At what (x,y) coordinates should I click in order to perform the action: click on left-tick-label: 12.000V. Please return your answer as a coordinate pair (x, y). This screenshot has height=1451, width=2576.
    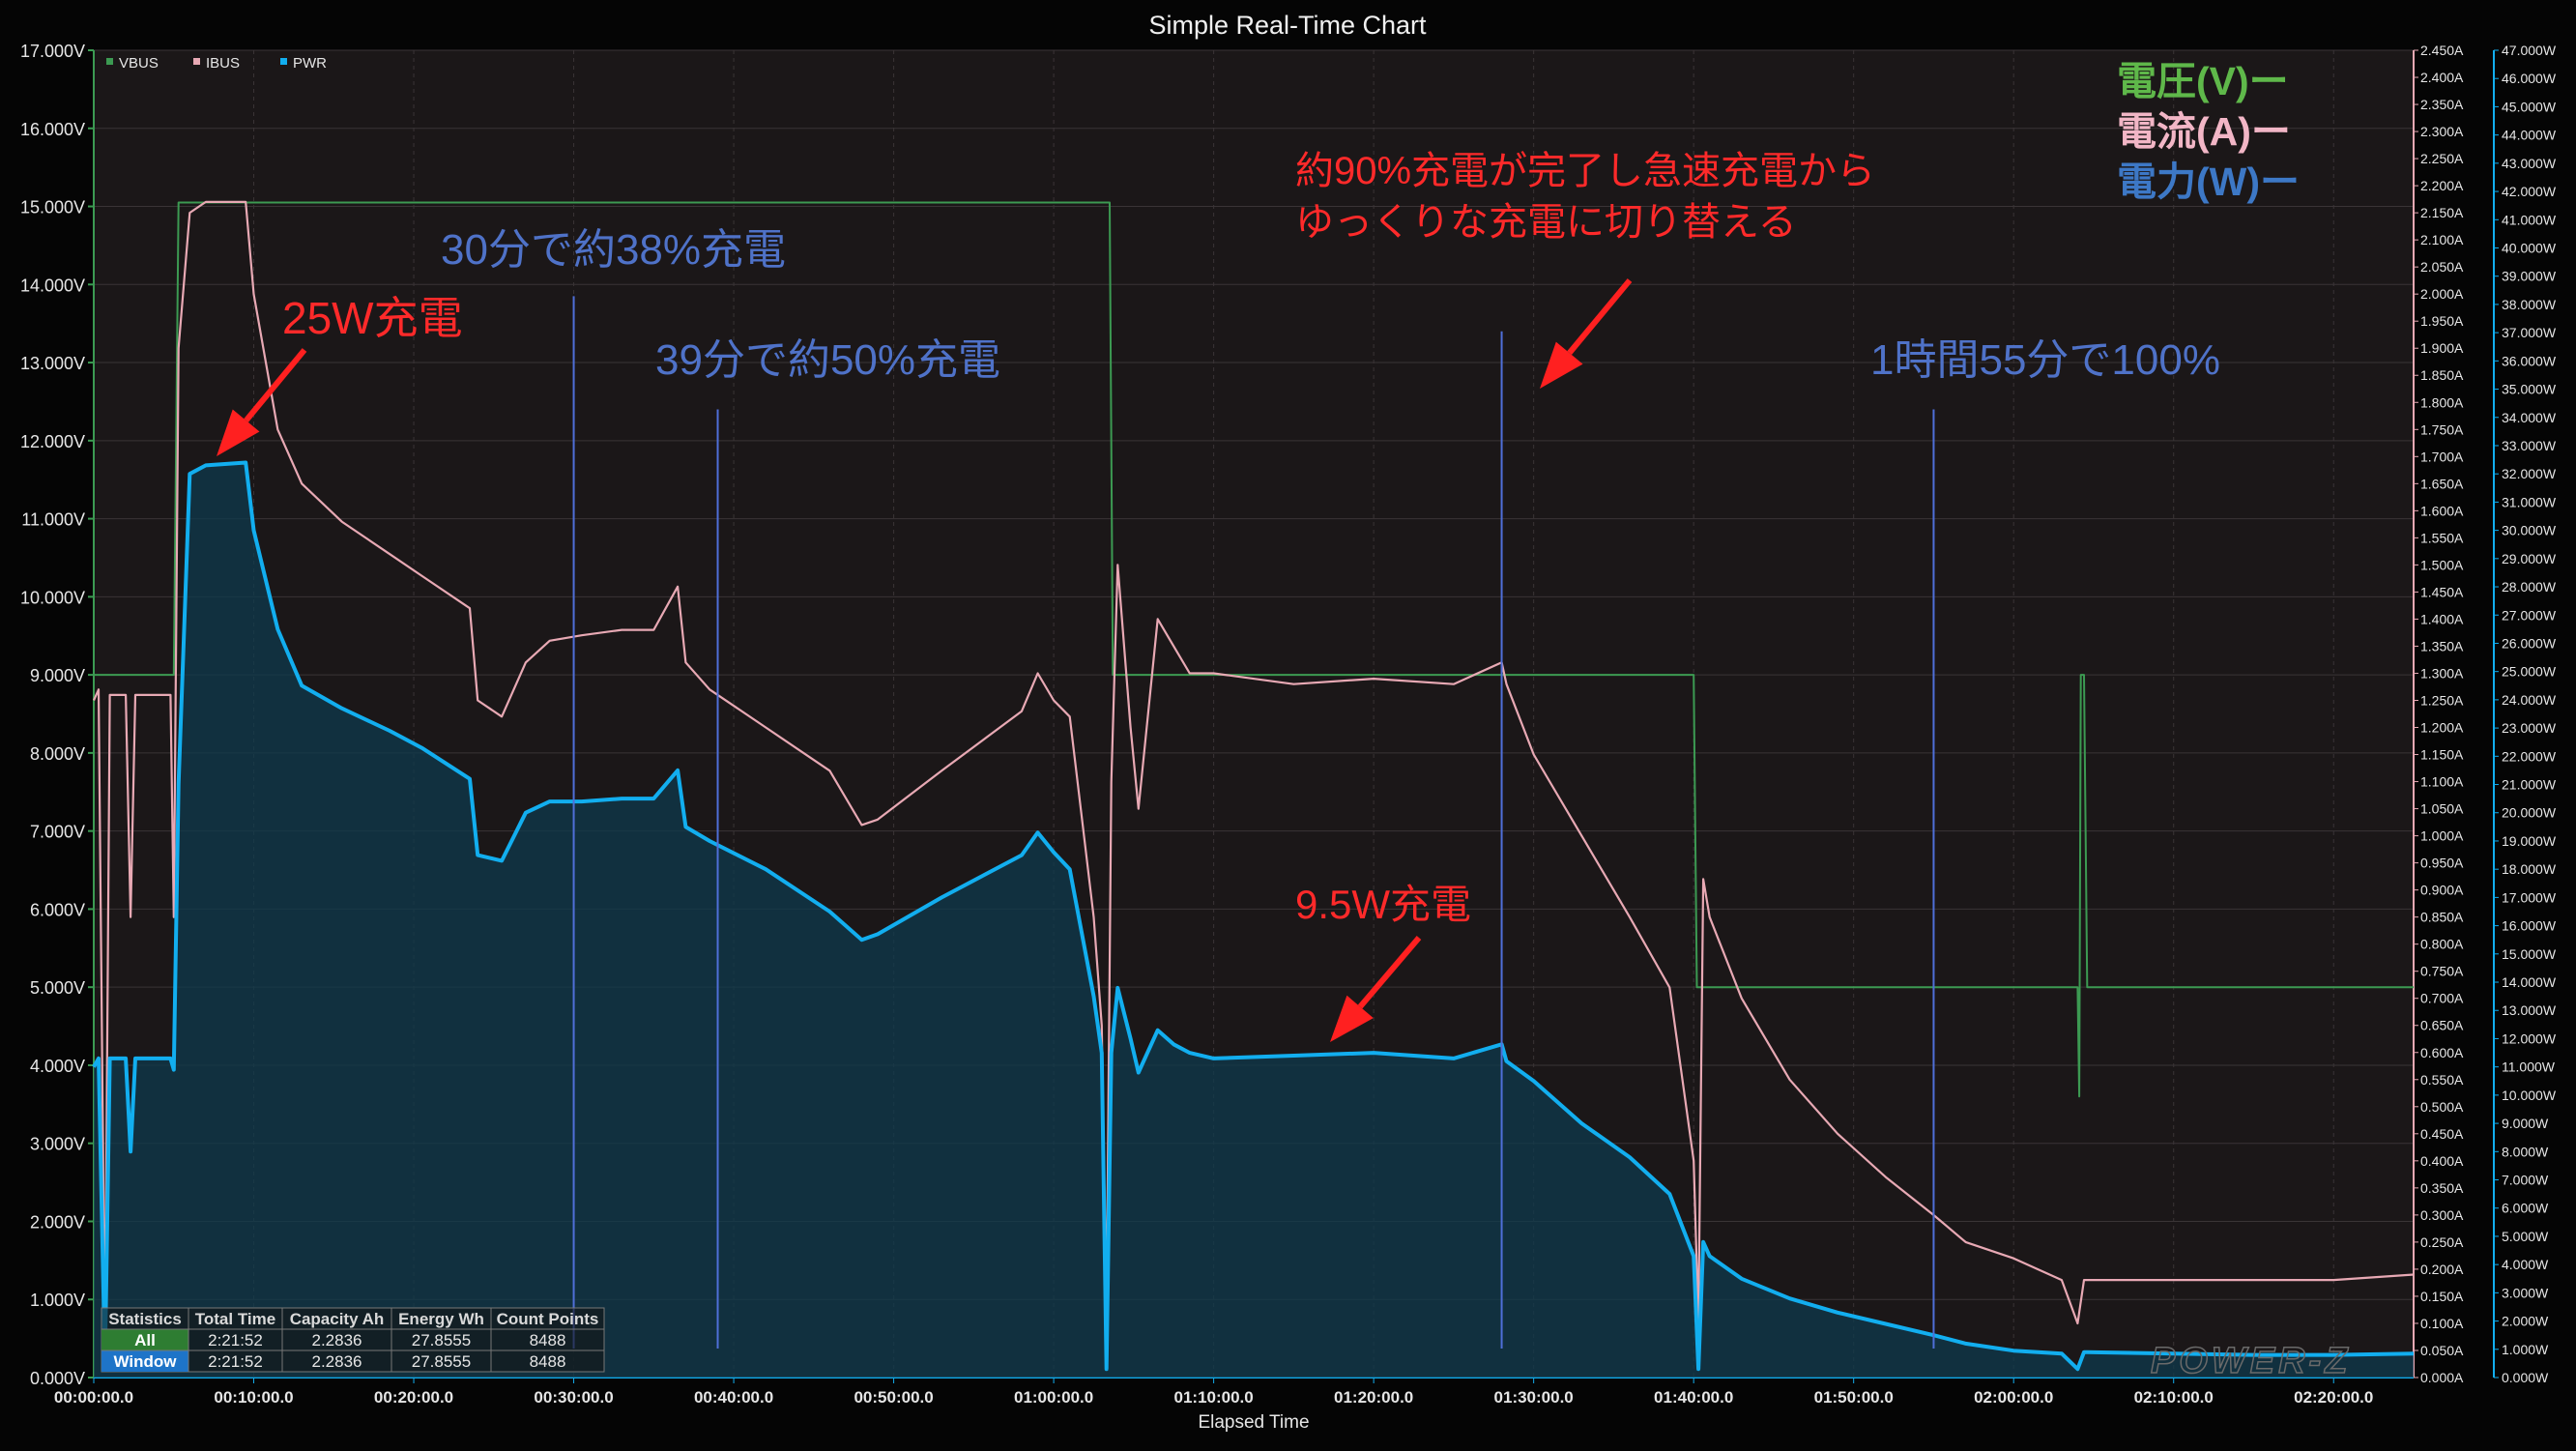
    Looking at the image, I should click on (52, 441).